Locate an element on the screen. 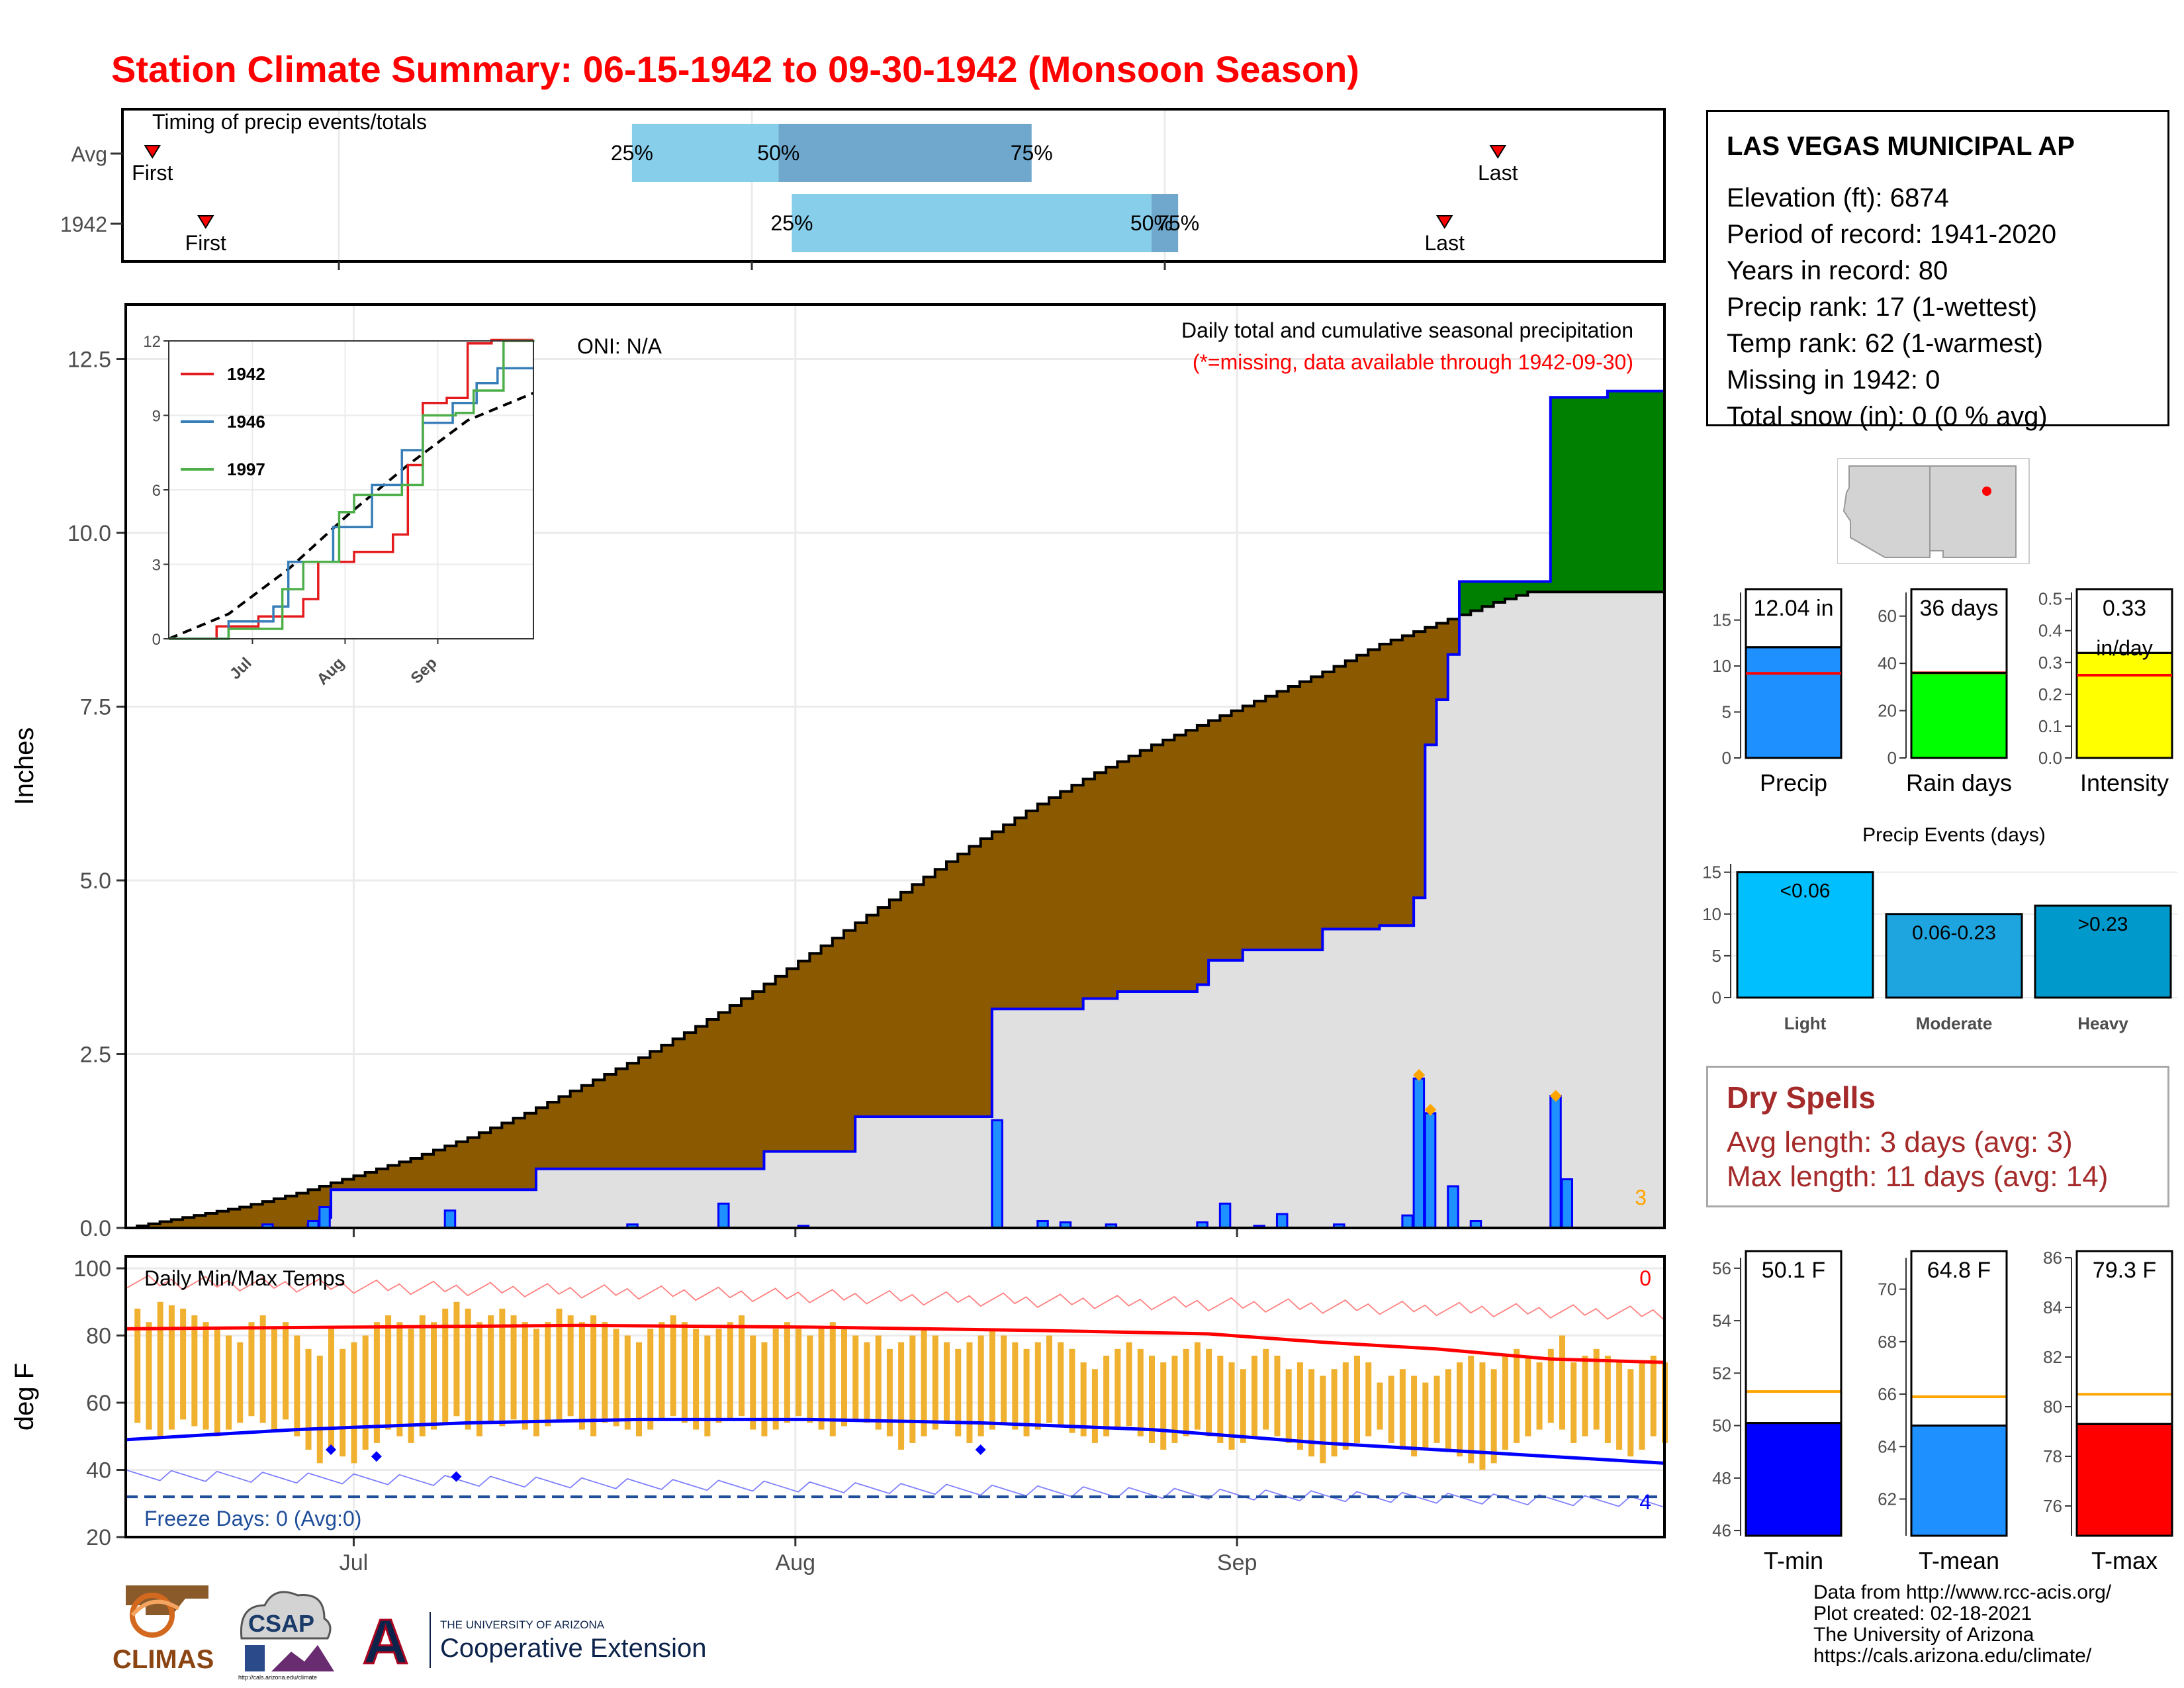 The height and width of the screenshot is (1688, 2184). daily-precip-bar is located at coordinates (1407, 1221).